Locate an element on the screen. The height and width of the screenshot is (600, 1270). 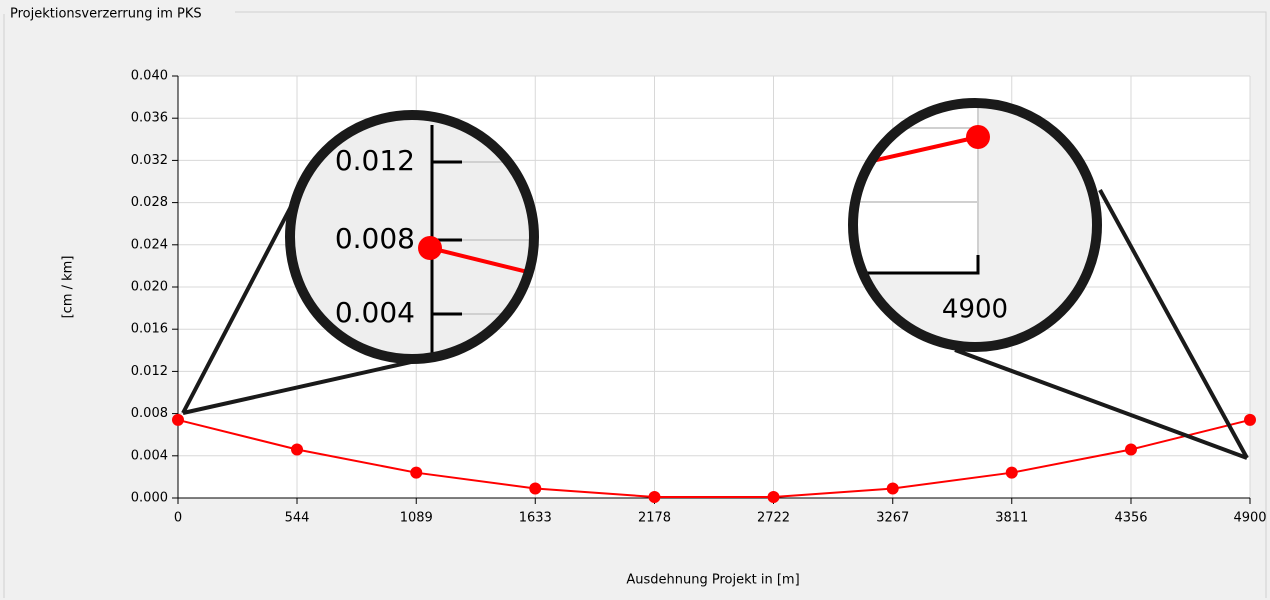
x-tick-label: 3811 is located at coordinates (1011, 518).